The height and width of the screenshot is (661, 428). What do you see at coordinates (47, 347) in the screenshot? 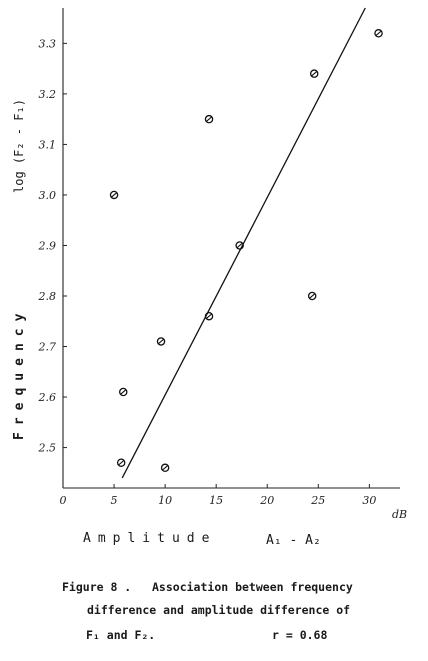
I see `y-tick-label: 2.7` at bounding box center [47, 347].